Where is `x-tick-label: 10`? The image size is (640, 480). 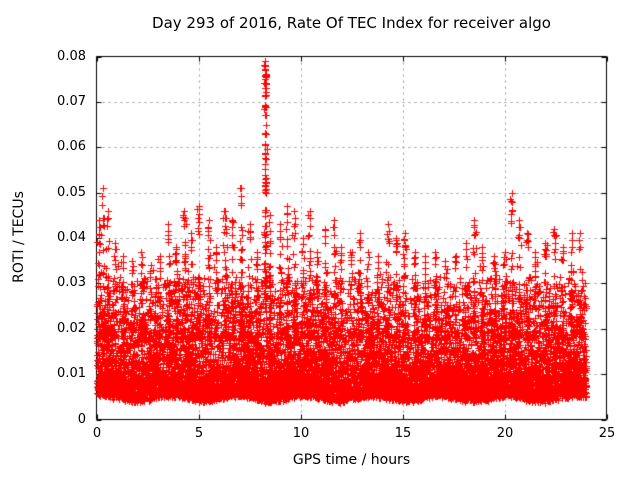
x-tick-label: 10 is located at coordinates (301, 433).